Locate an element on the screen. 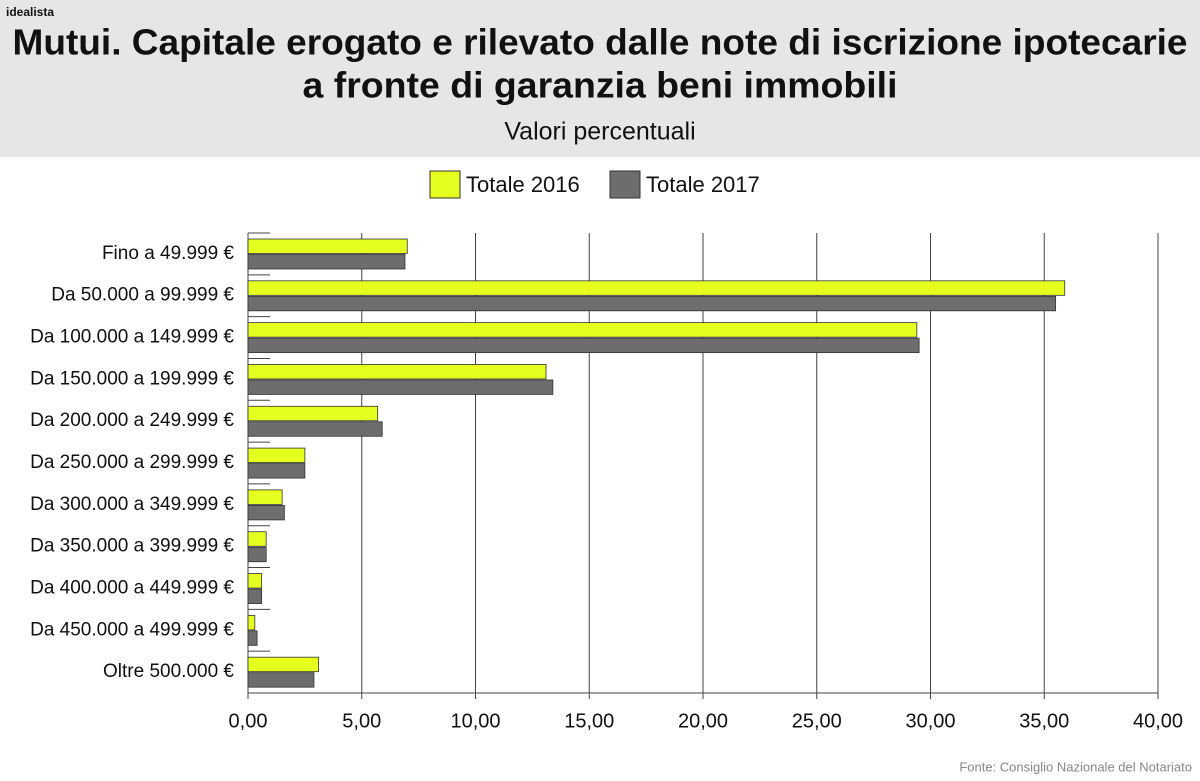 This screenshot has height=781, width=1200. legend-label: Totale 2017 is located at coordinates (703, 184).